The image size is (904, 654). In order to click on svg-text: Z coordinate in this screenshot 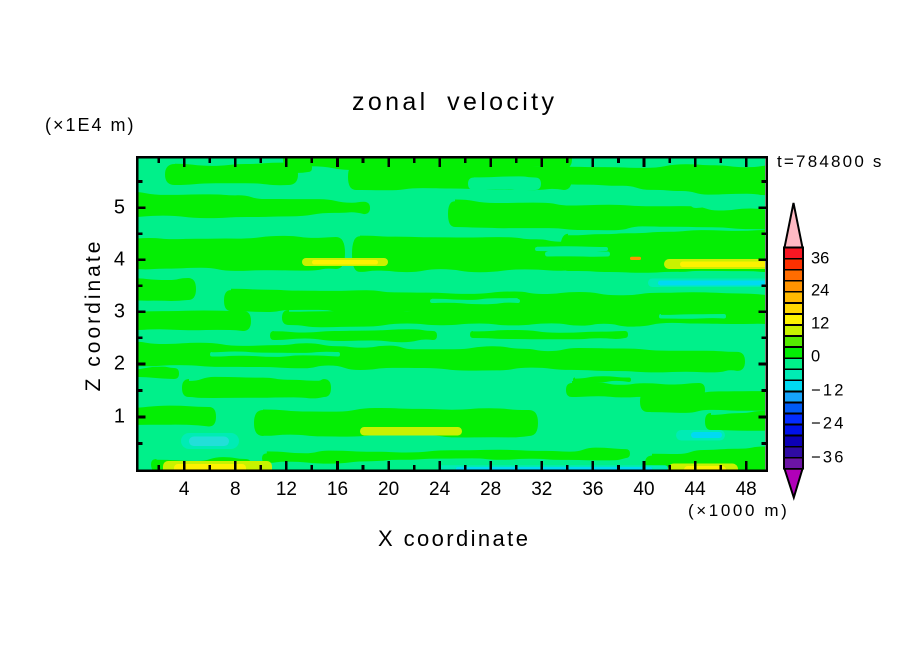, I will do `click(93, 315)`.